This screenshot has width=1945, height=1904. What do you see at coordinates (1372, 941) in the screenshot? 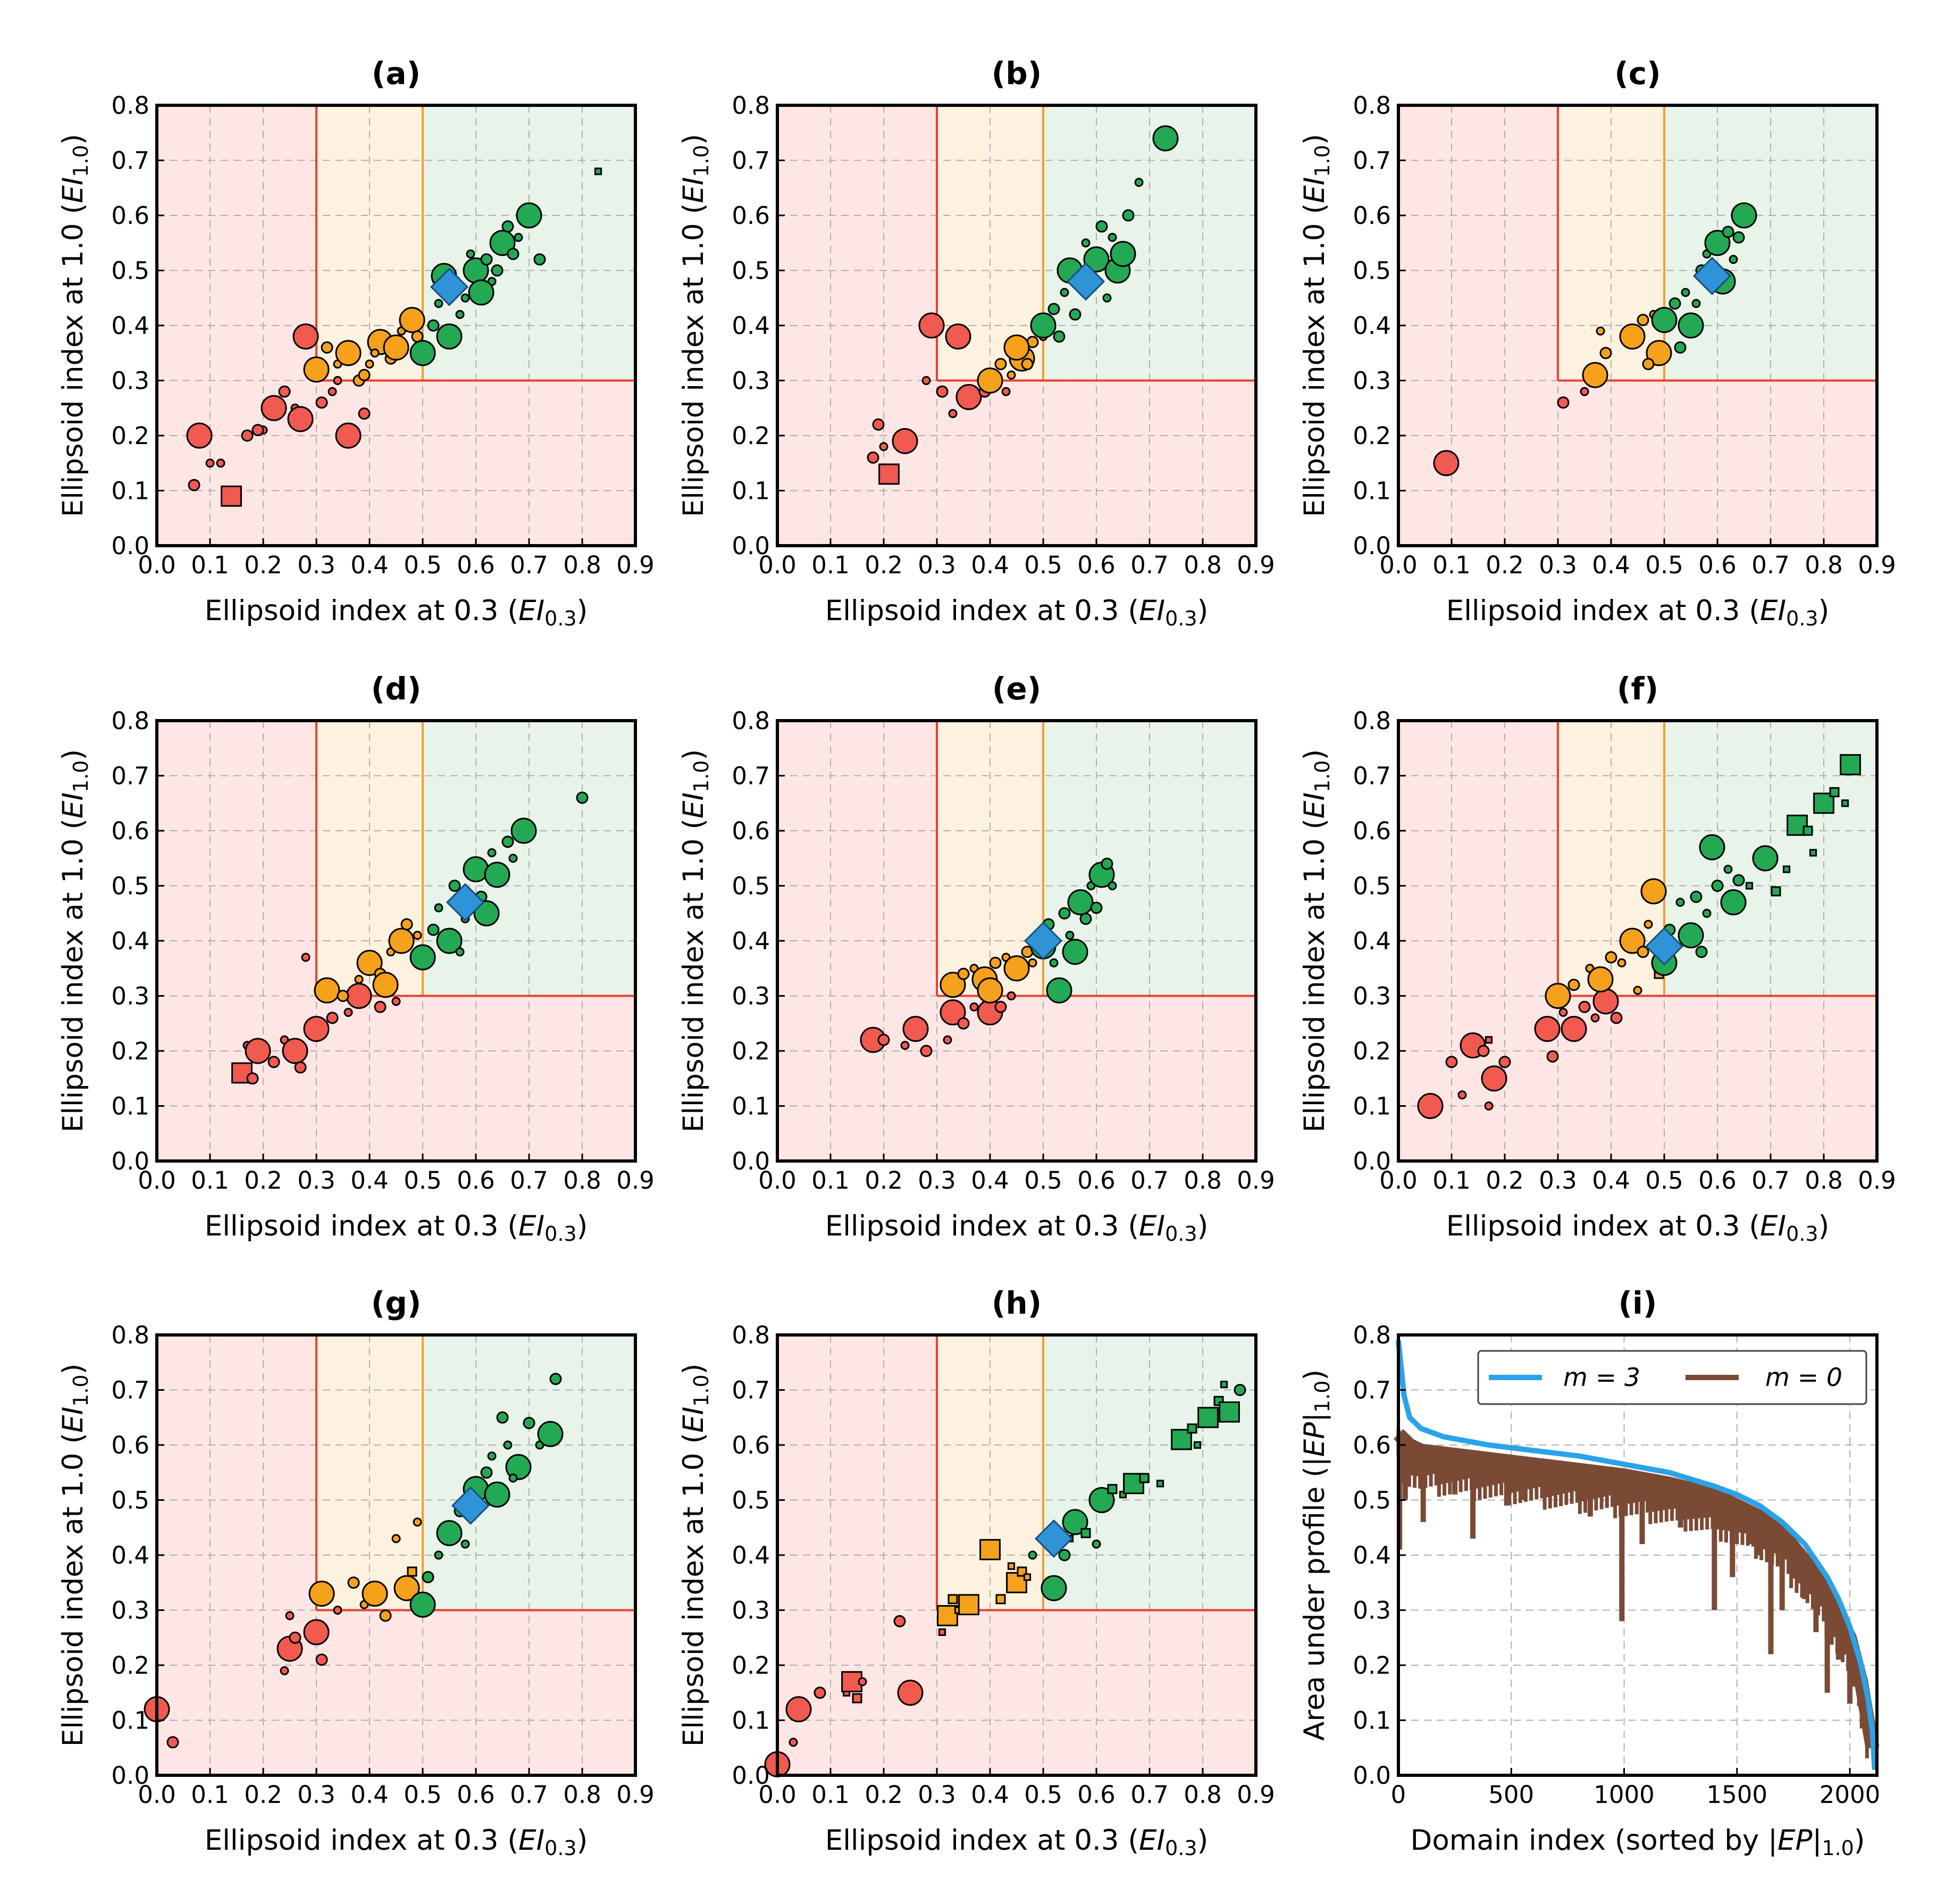
I see `y-tick-label: 0.4` at bounding box center [1372, 941].